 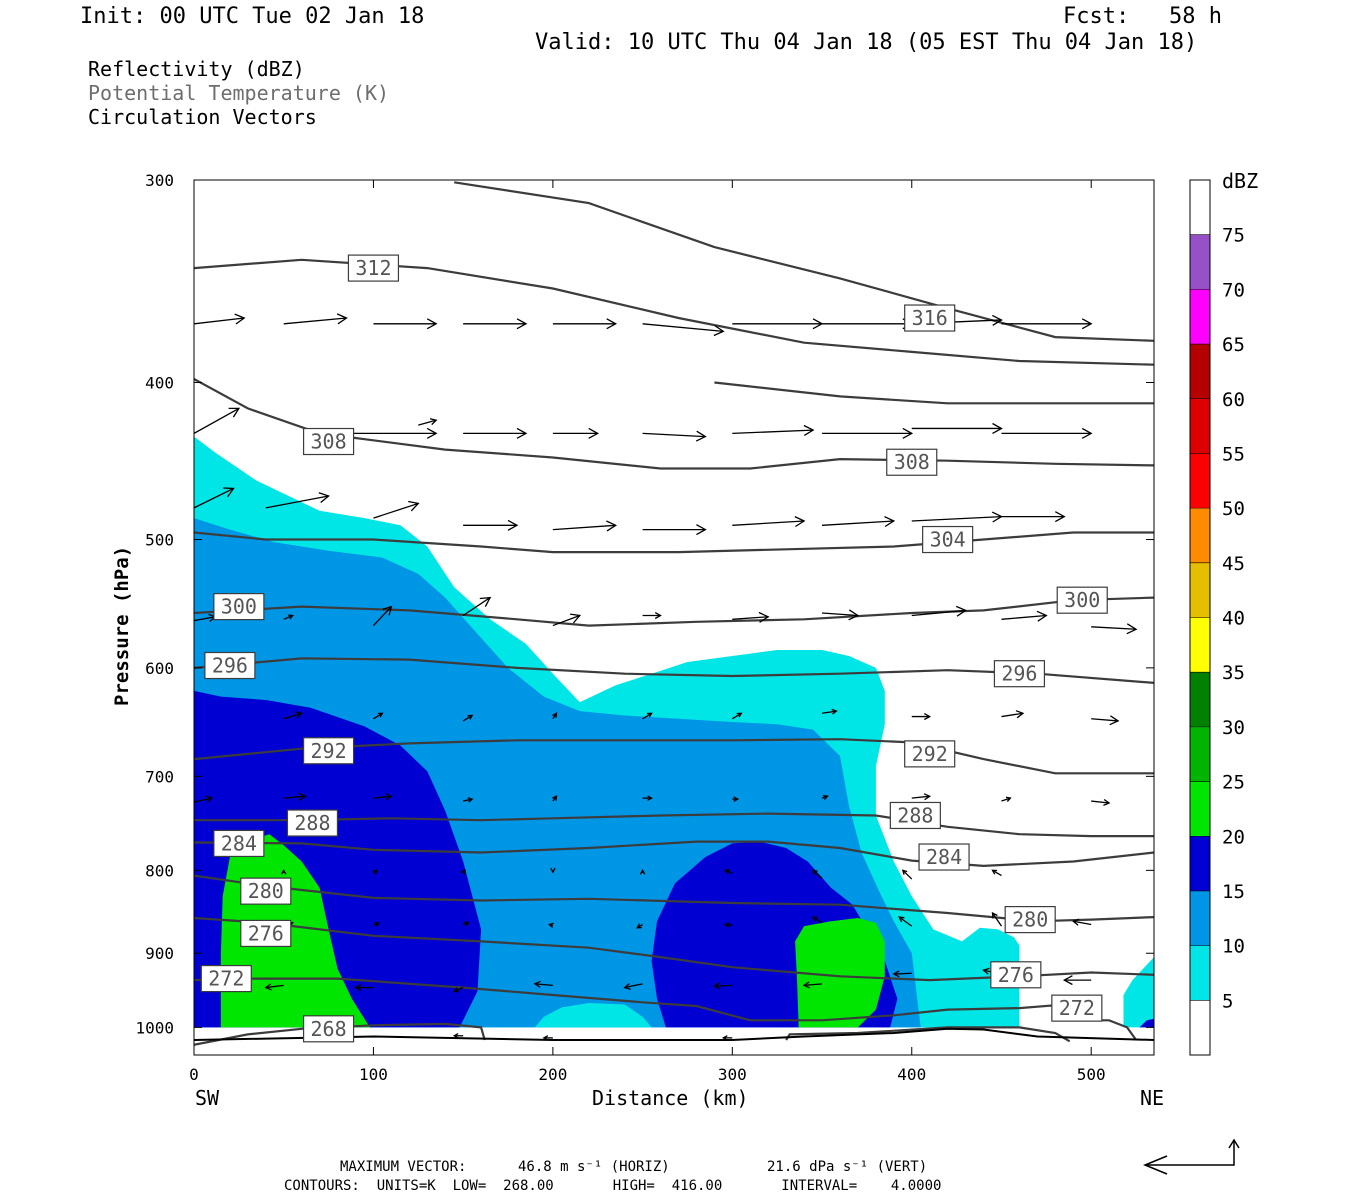 What do you see at coordinates (1233, 728) in the screenshot?
I see `colorbar-level-label: 30` at bounding box center [1233, 728].